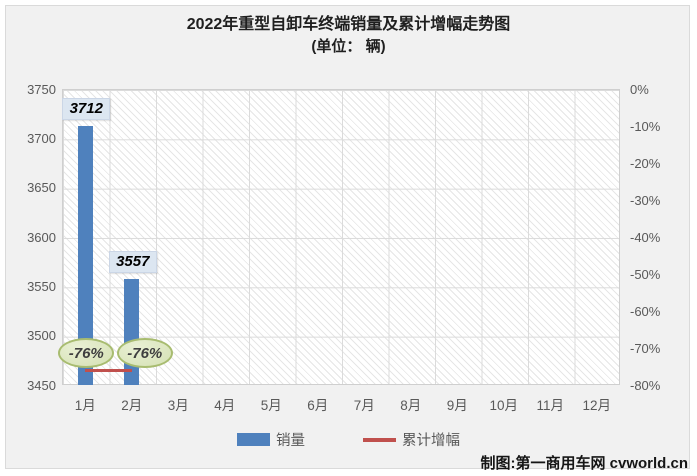  What do you see at coordinates (584, 463) in the screenshot?
I see `credit-text: 制图:第一商用车网 cvworld.cn` at bounding box center [584, 463].